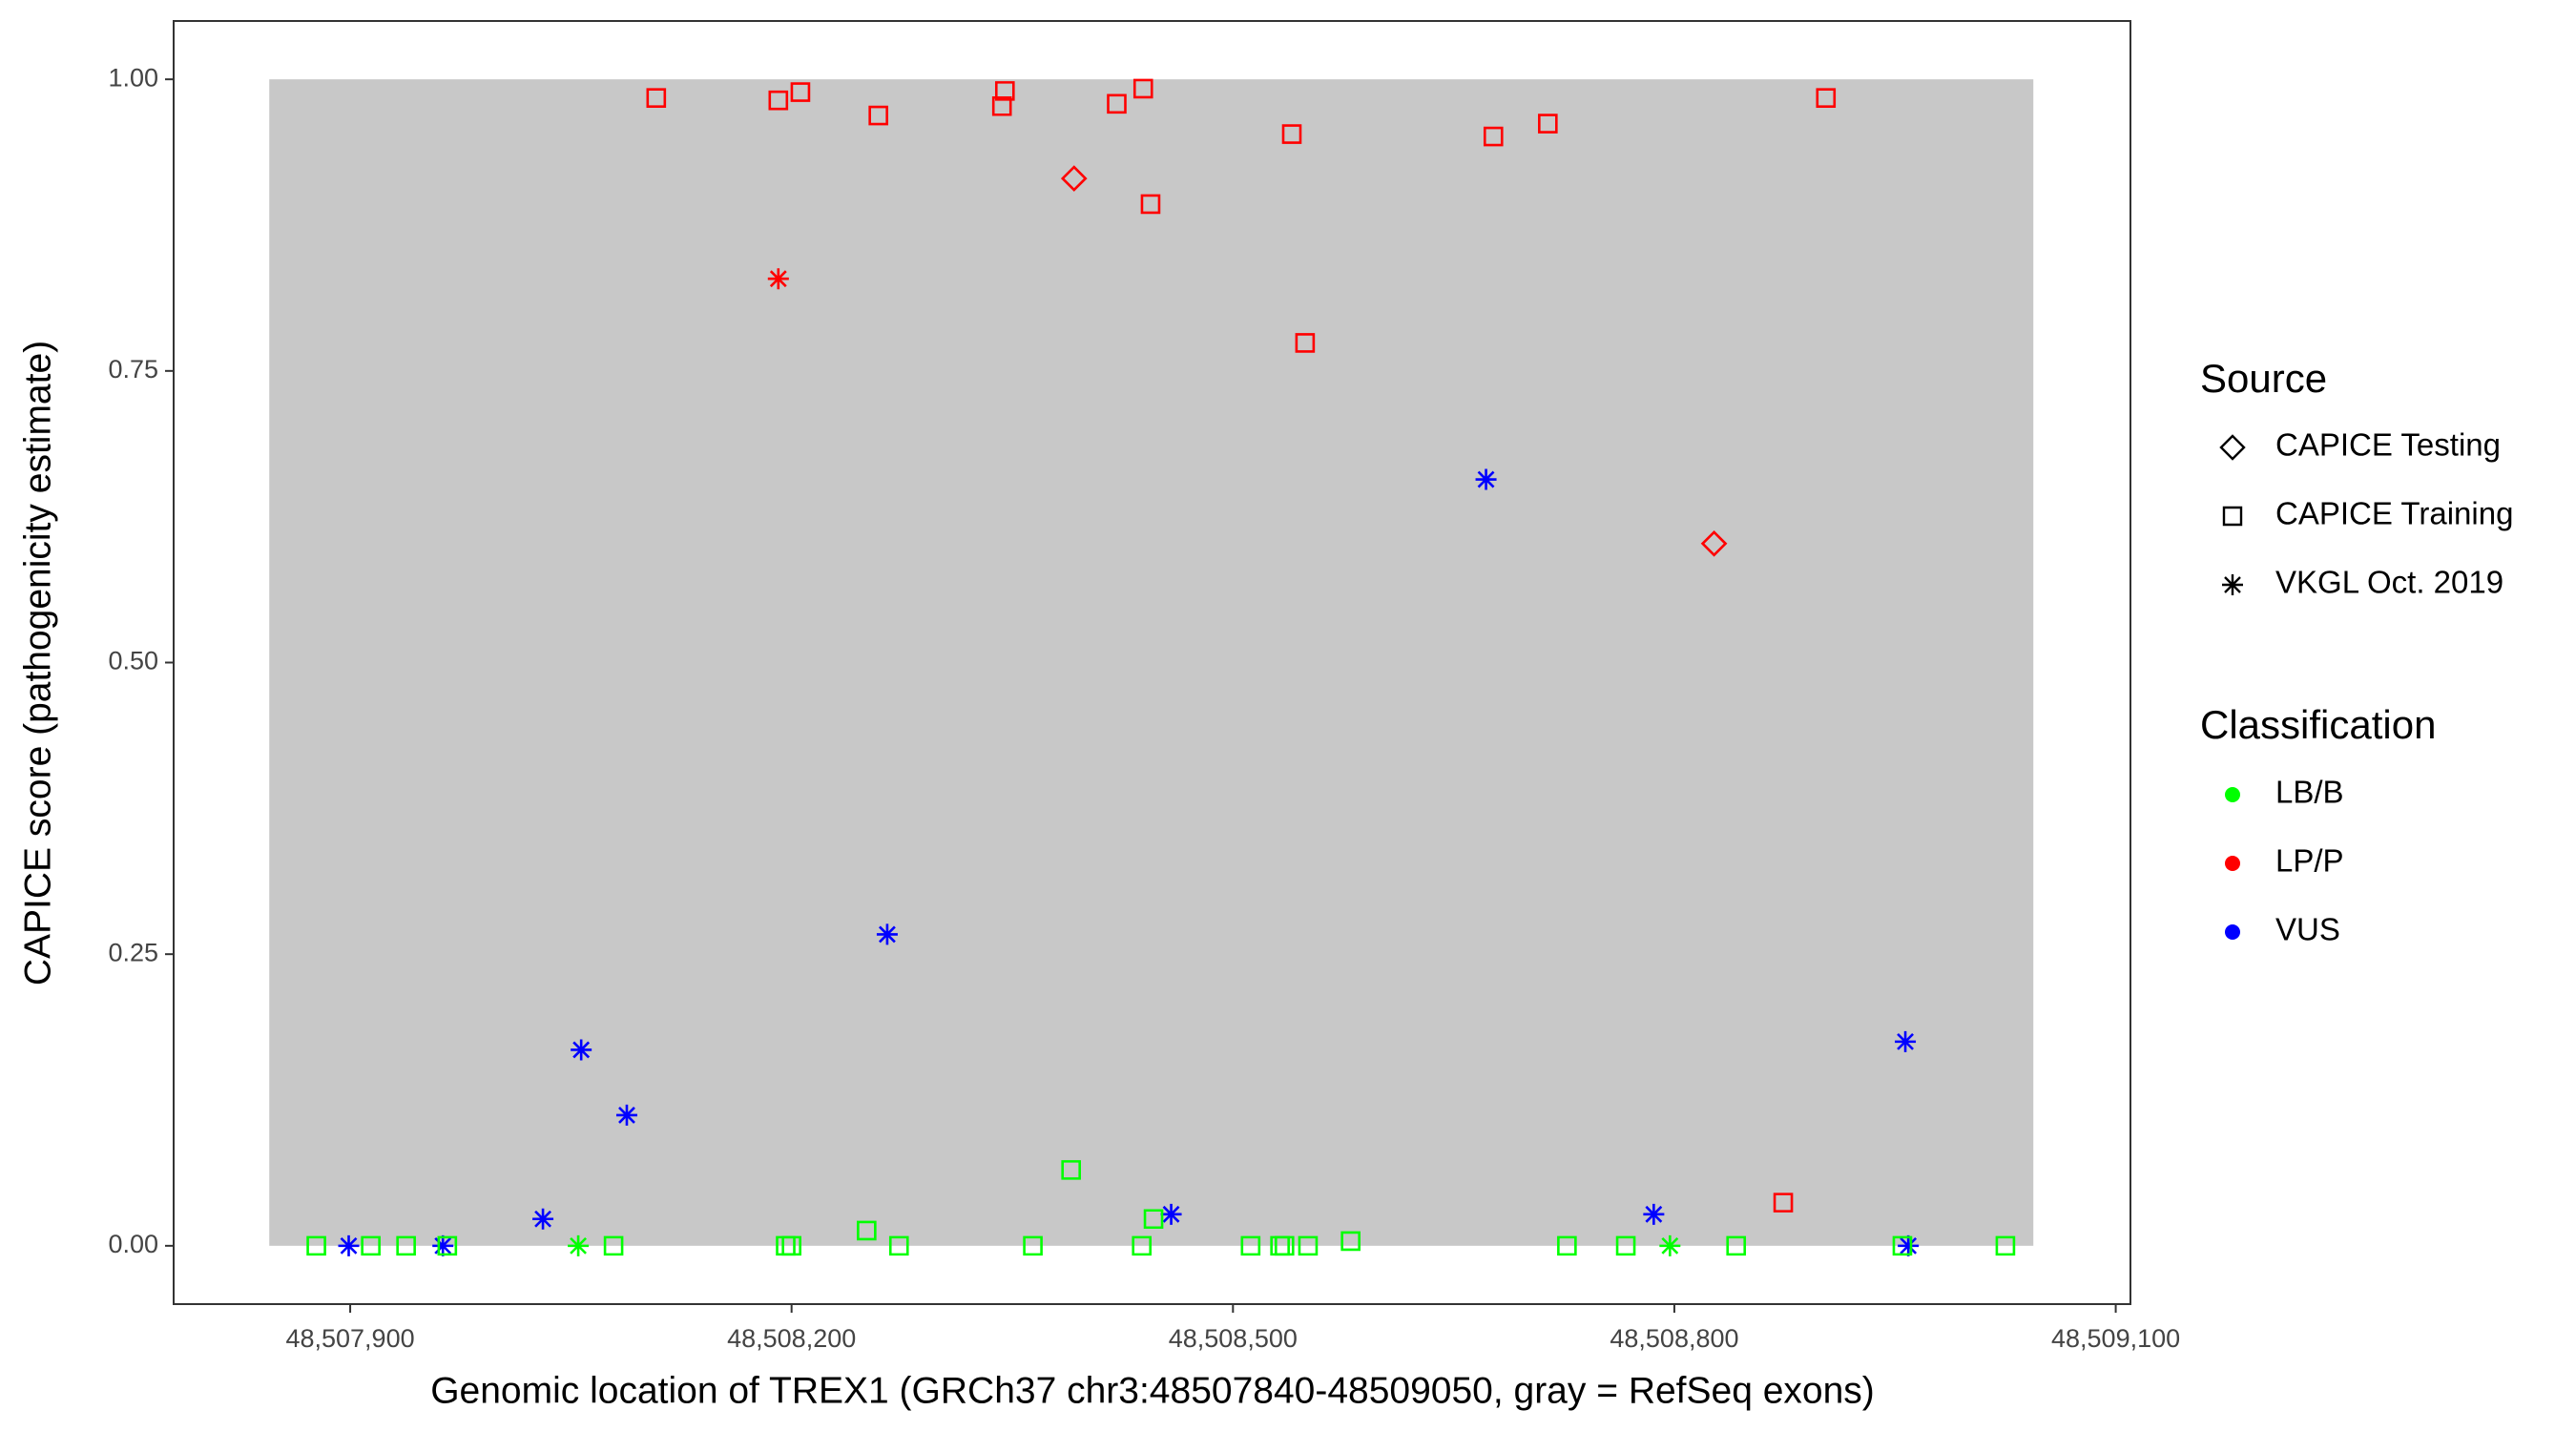  What do you see at coordinates (2115, 1338) in the screenshot?
I see `x-tick-label: 48,509,100` at bounding box center [2115, 1338].